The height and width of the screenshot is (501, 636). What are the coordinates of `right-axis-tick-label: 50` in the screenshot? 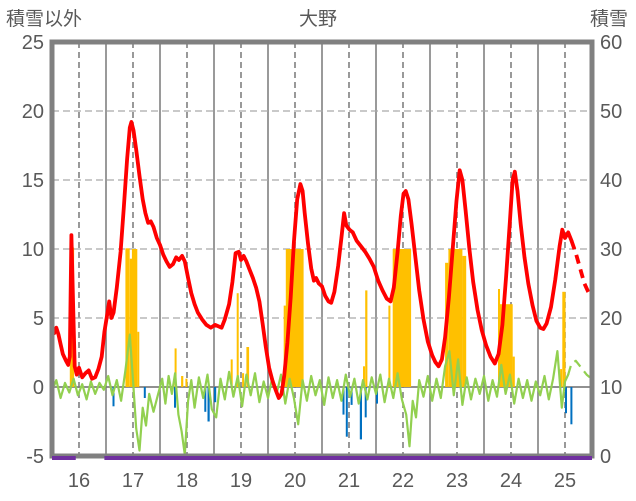 It's located at (611, 112).